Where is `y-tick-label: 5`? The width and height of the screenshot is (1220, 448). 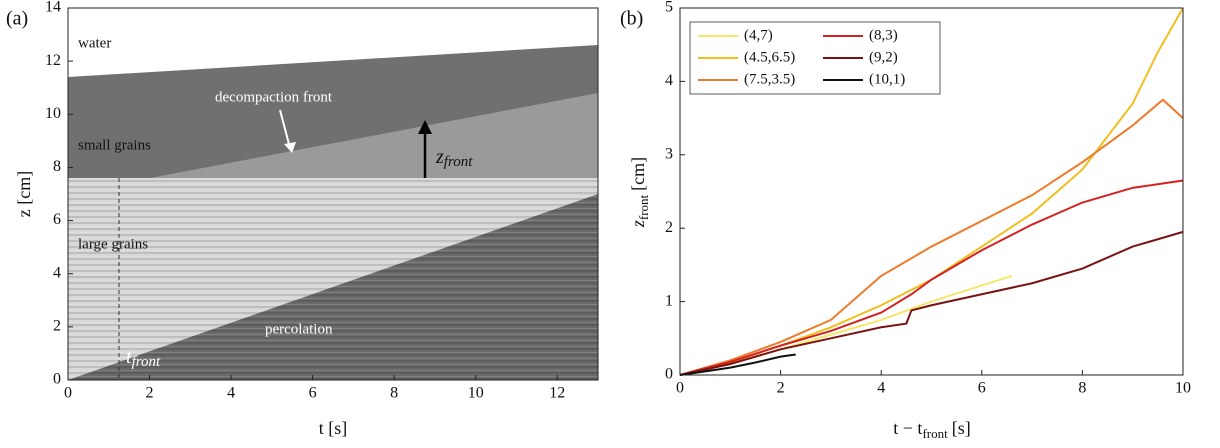 y-tick-label: 5 is located at coordinates (669, 8).